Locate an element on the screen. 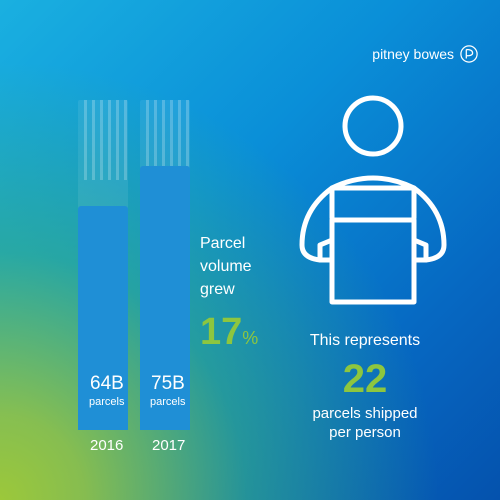  per-person-caption: parcels shipped per person is located at coordinates (365, 423).